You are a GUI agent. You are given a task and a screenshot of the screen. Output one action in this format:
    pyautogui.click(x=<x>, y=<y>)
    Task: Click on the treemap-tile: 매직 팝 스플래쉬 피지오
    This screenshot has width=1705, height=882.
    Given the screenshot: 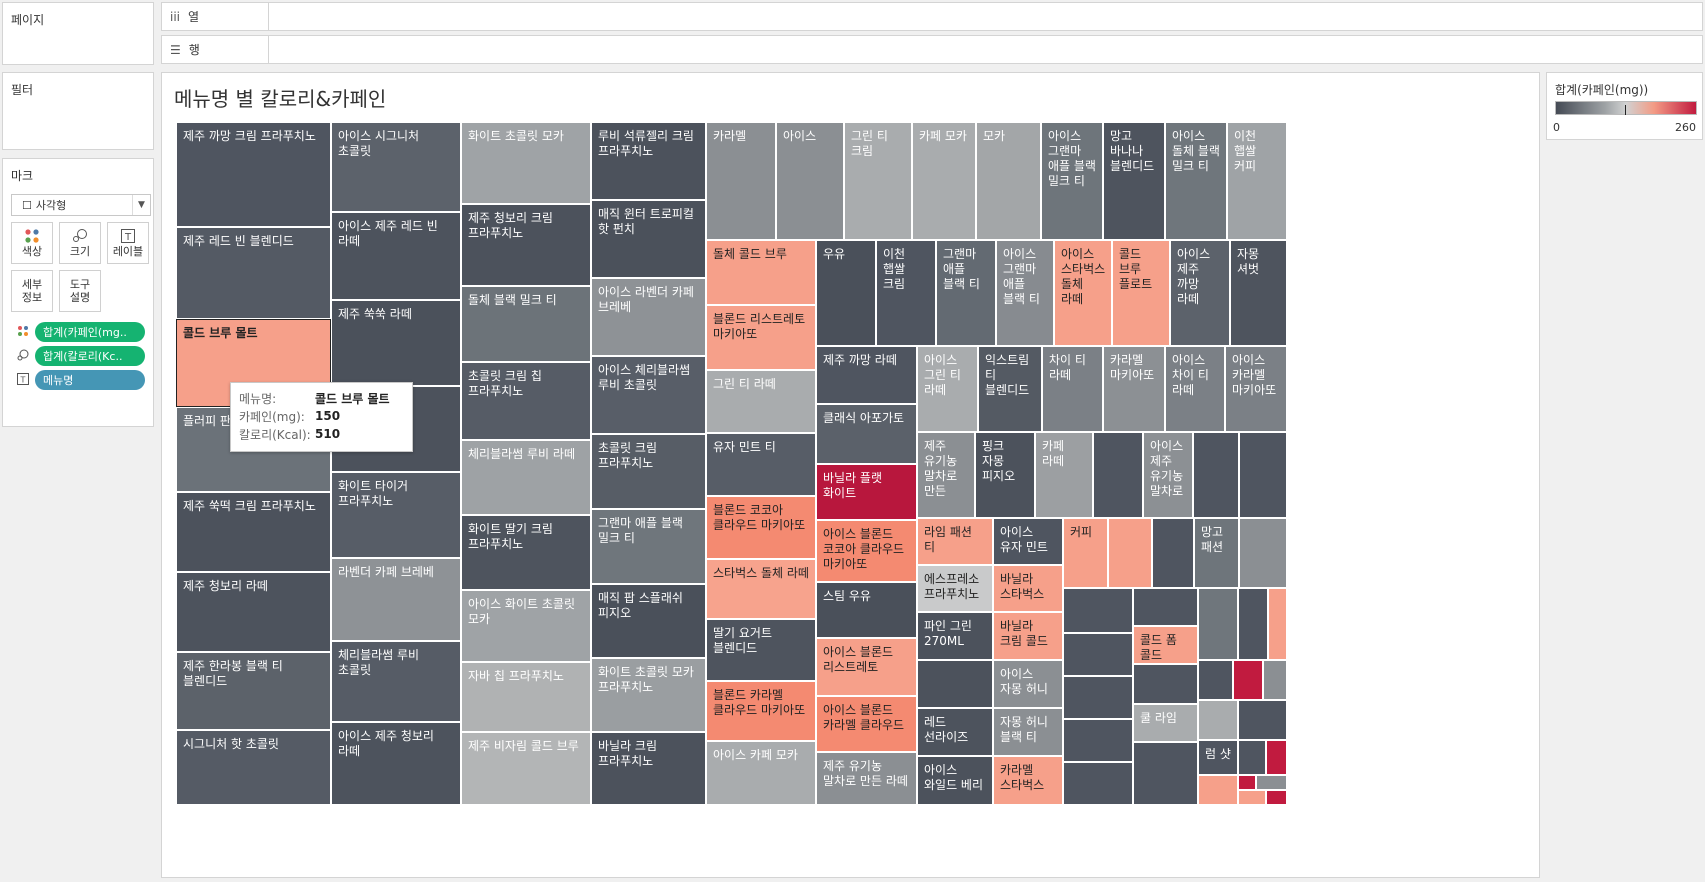 What is the action you would take?
    pyautogui.click(x=648, y=621)
    